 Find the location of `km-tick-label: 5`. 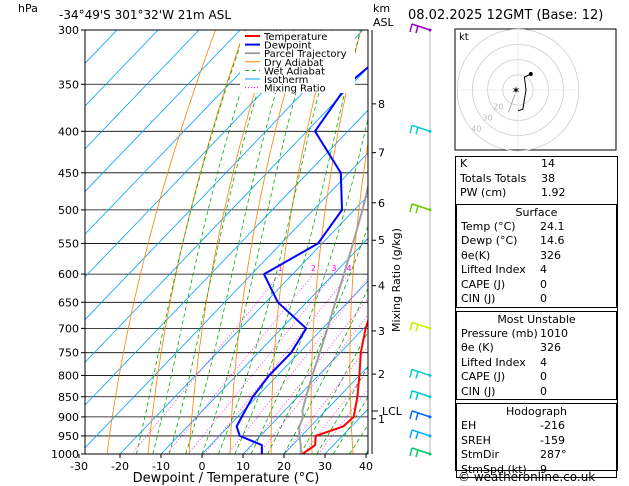

km-tick-label: 5 is located at coordinates (381, 240).